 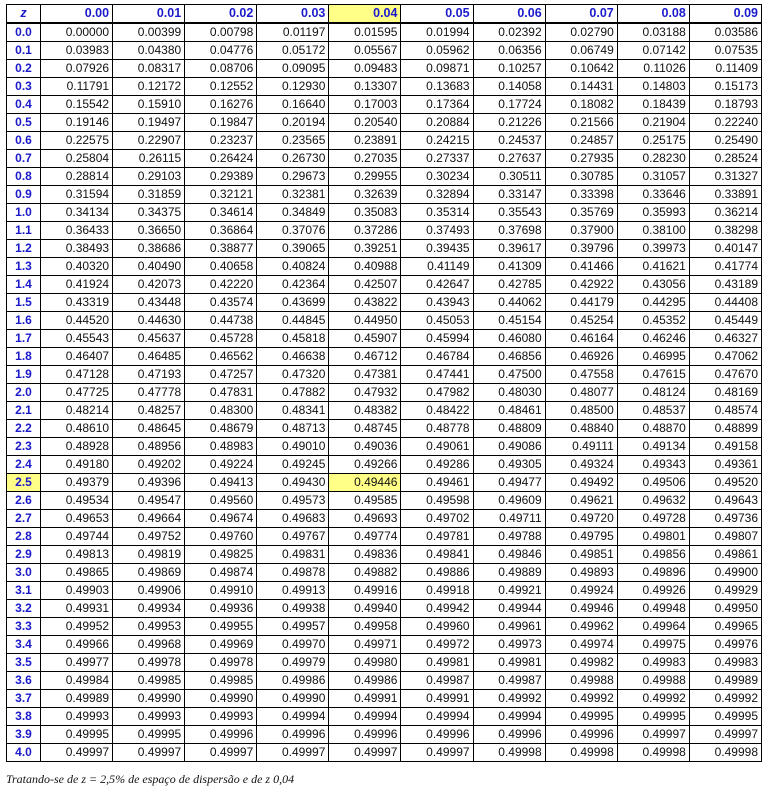 I want to click on table-cell: 0.23565, so click(x=293, y=140).